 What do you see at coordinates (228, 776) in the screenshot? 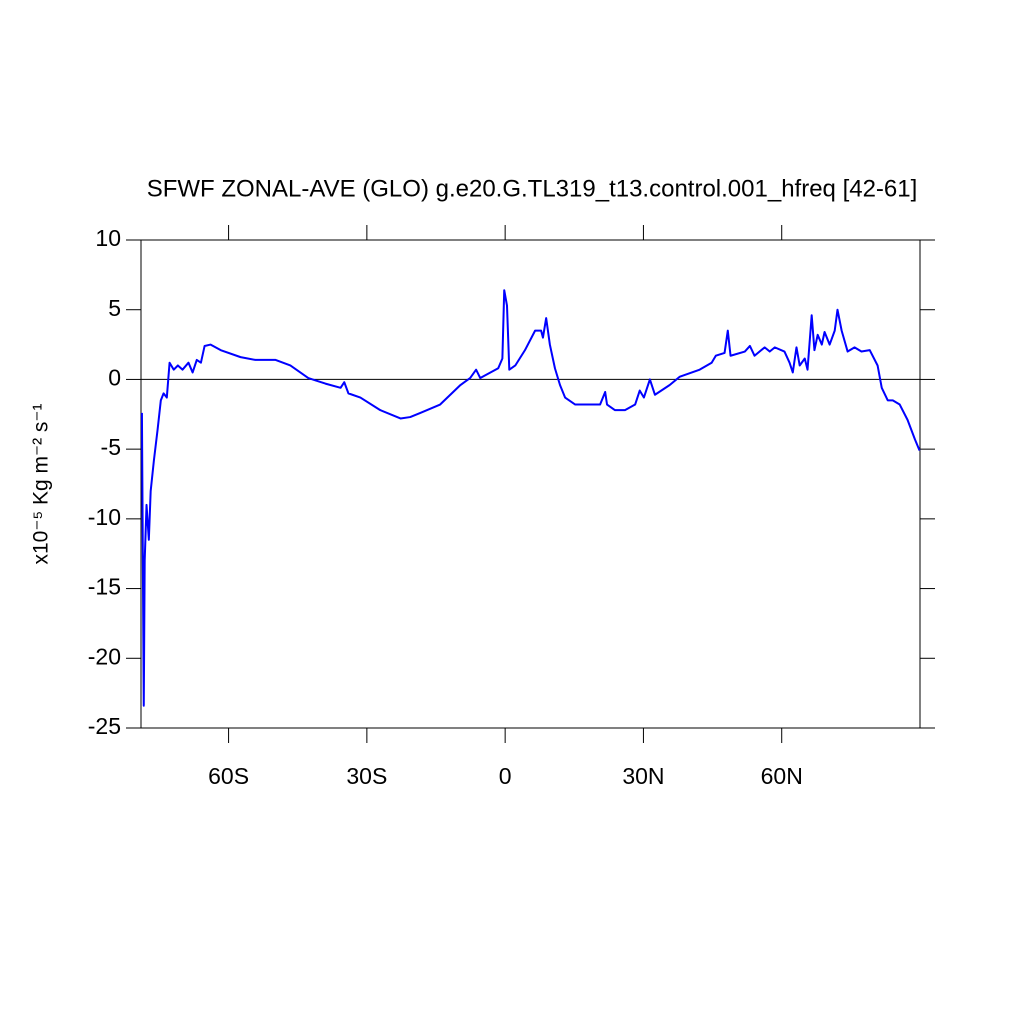
I see `x-tick-label: 60S` at bounding box center [228, 776].